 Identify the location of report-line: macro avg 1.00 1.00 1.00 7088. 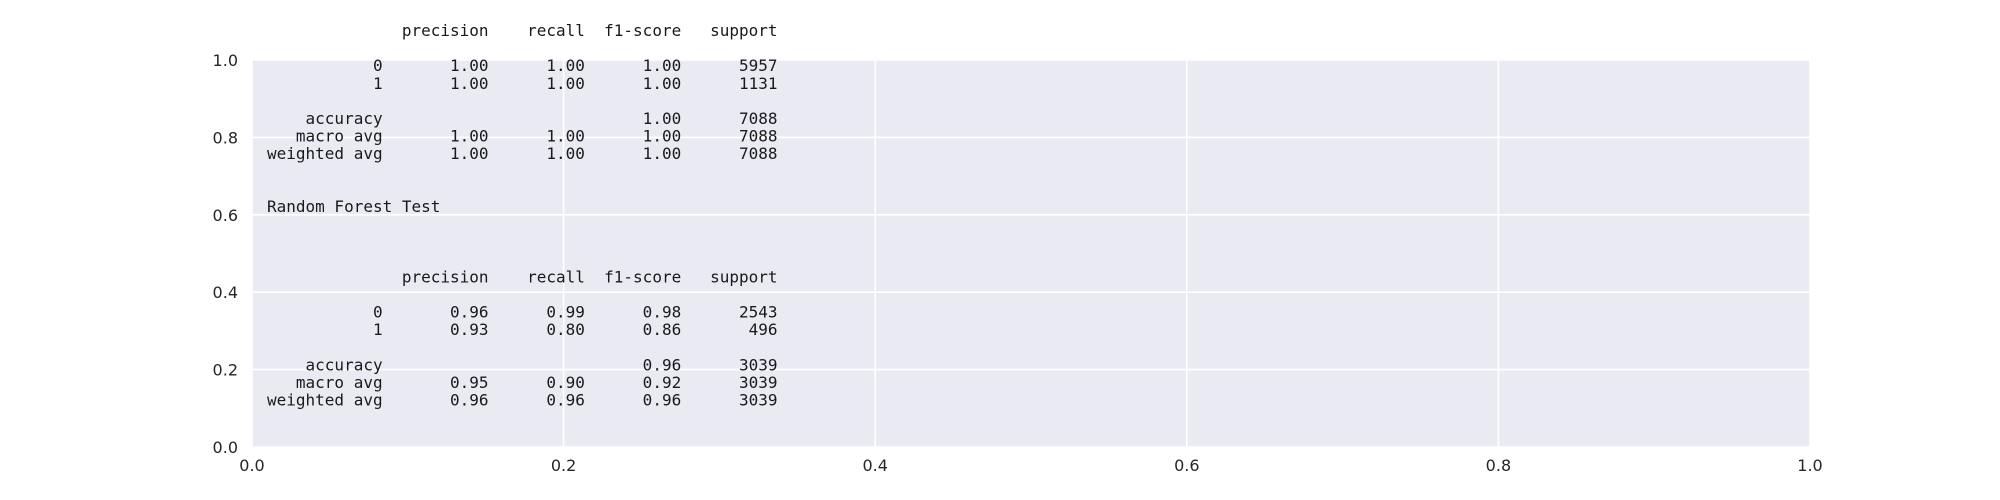
(522, 136).